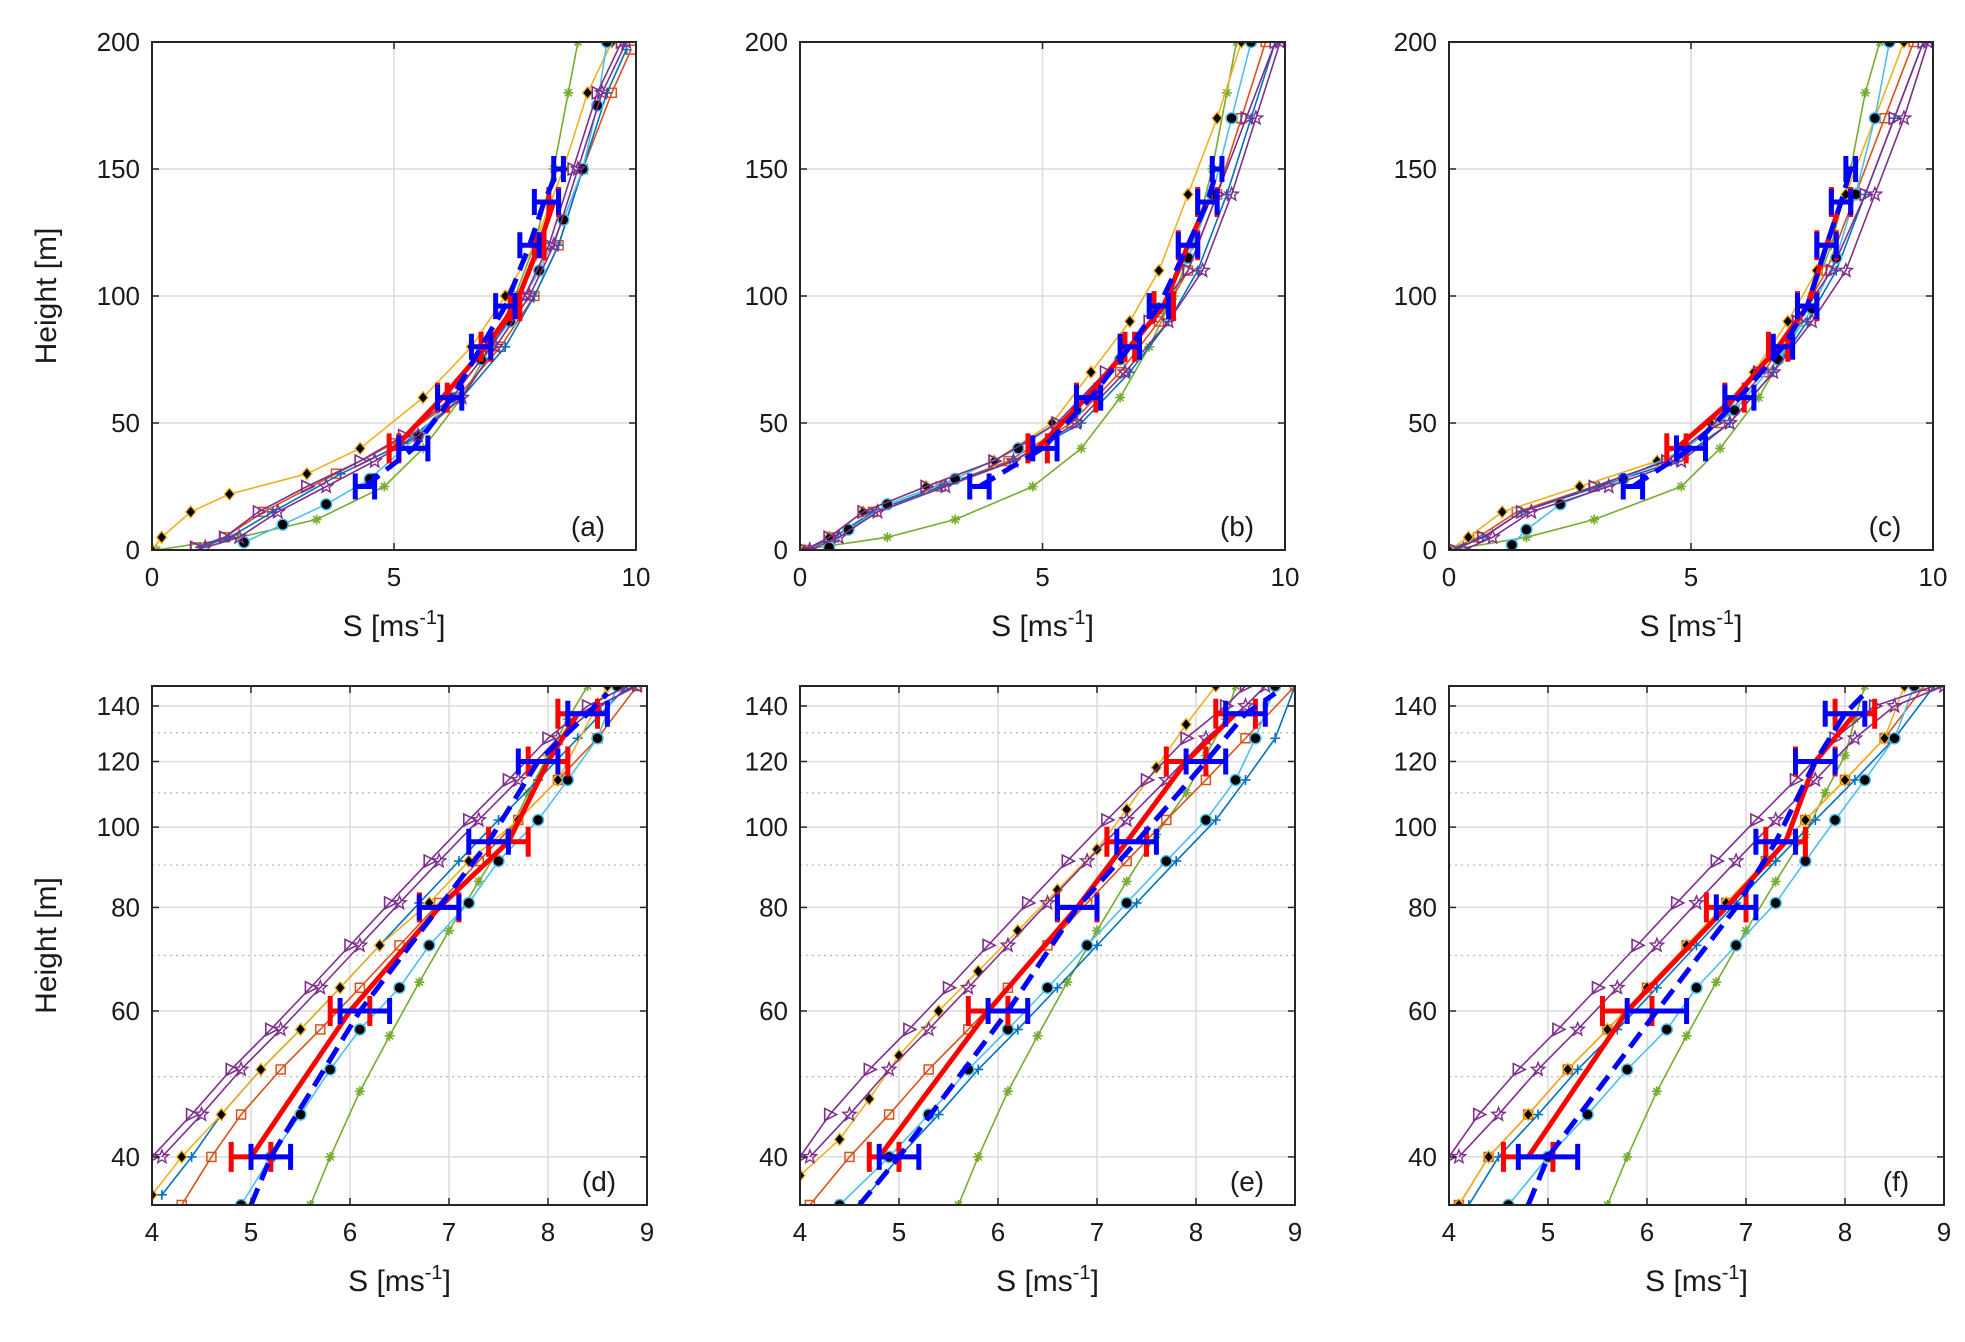 The image size is (1965, 1342). I want to click on series-line-purple-triangle, so click(1023, 922).